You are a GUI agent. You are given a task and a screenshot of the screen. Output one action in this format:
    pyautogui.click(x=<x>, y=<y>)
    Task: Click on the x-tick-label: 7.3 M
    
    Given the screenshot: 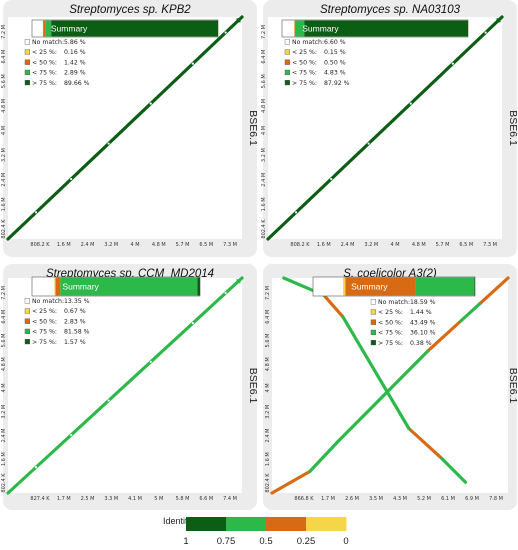 What is the action you would take?
    pyautogui.click(x=230, y=245)
    